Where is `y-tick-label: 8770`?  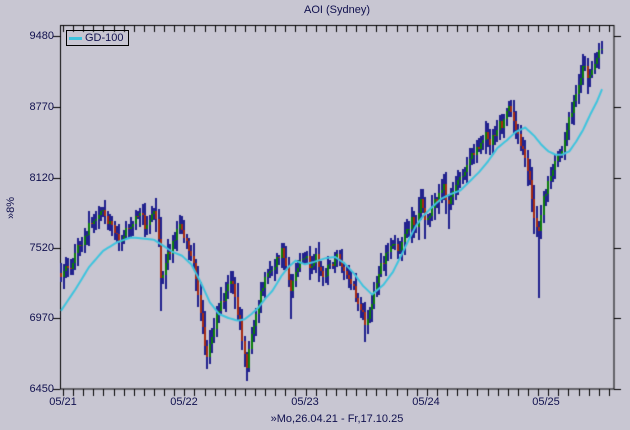 y-tick-label: 8770 is located at coordinates (41, 107).